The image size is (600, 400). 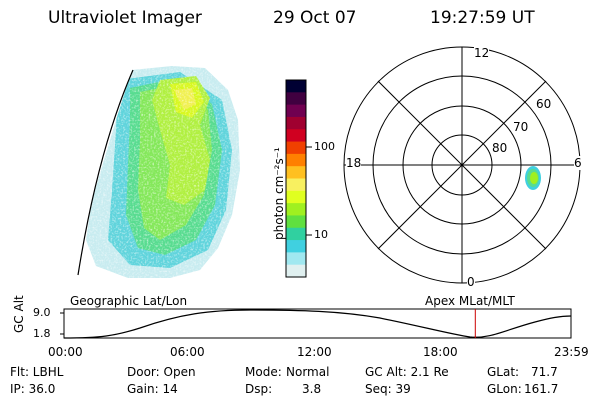 I want to click on mlt-label-18: 18, so click(x=354, y=163).